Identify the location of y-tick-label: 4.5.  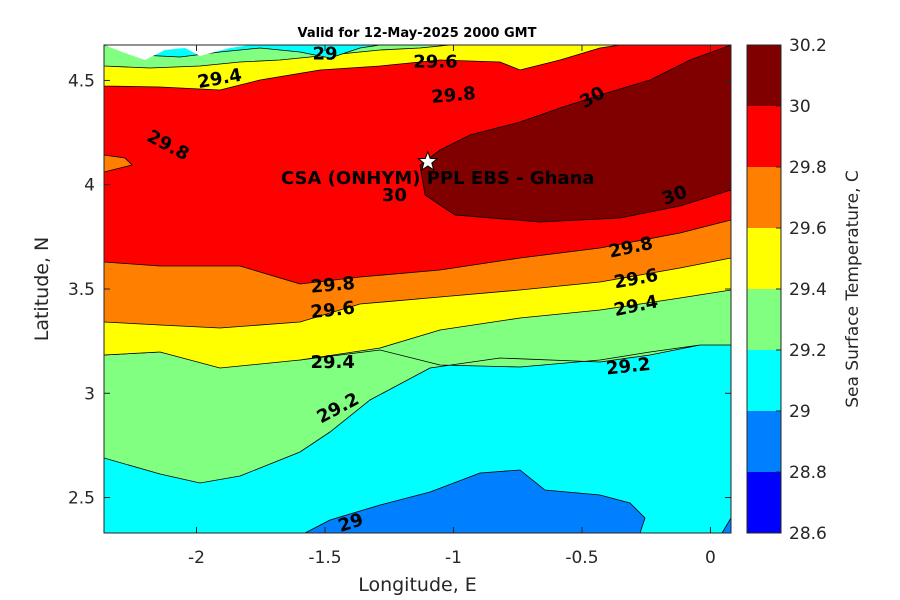
(81, 81).